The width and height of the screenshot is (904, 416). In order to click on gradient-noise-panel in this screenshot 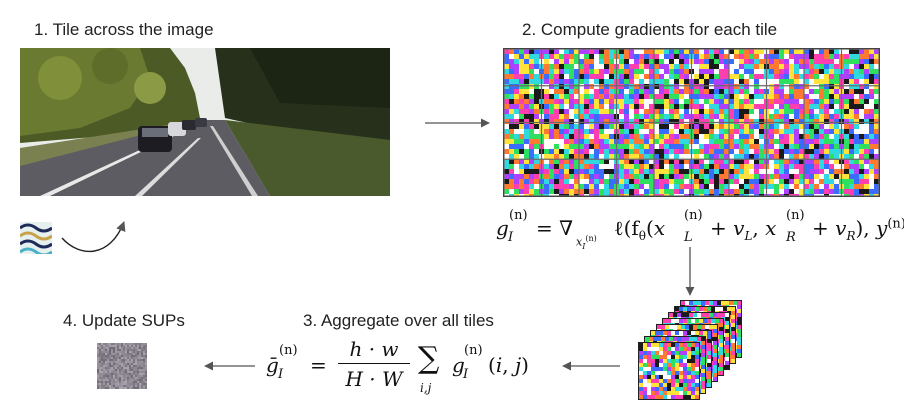, I will do `click(691, 122)`.